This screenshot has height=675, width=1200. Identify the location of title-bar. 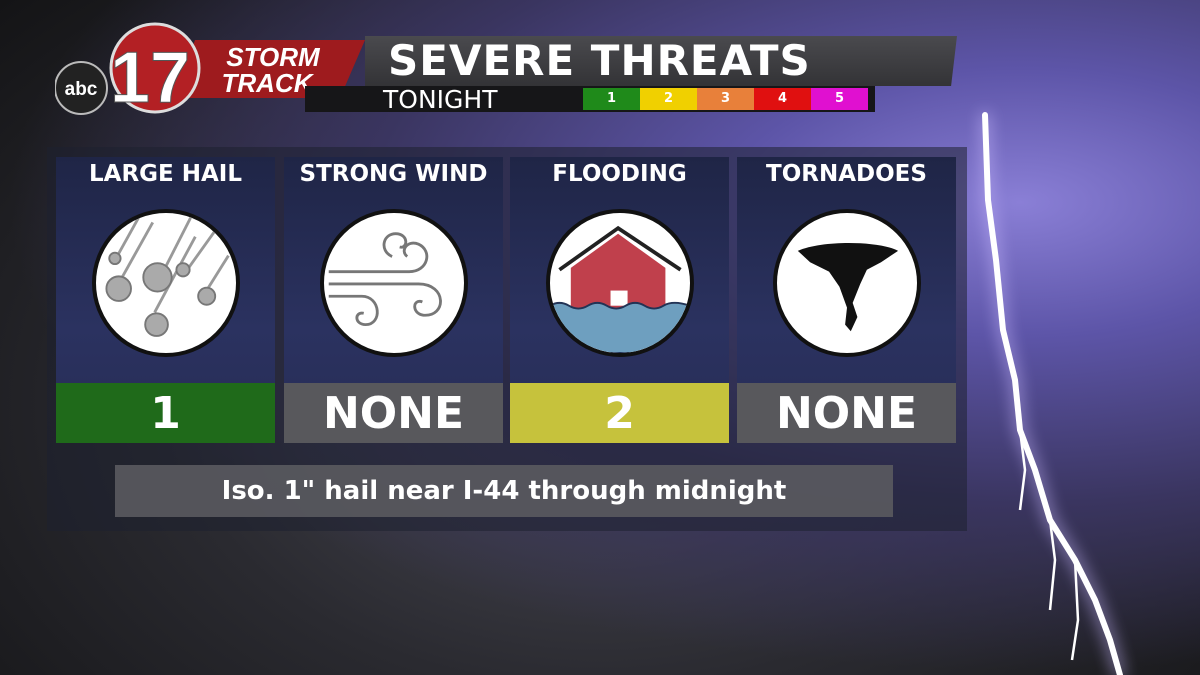
(661, 61).